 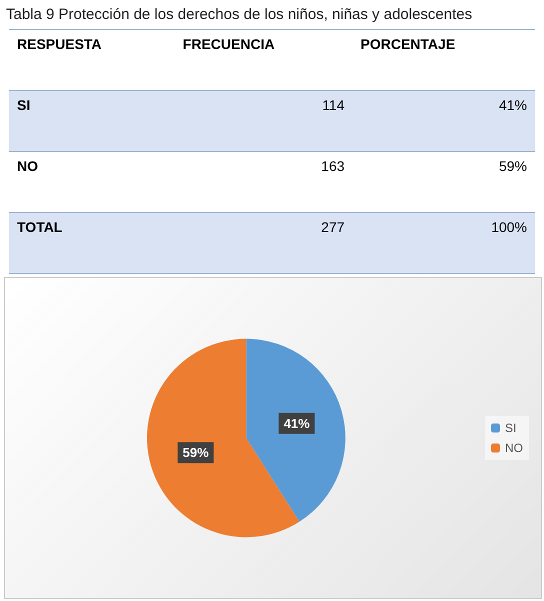 I want to click on text: Tabla 9 Protección de los derechos de los niños, niñas y adolescentes, so click(x=240, y=14).